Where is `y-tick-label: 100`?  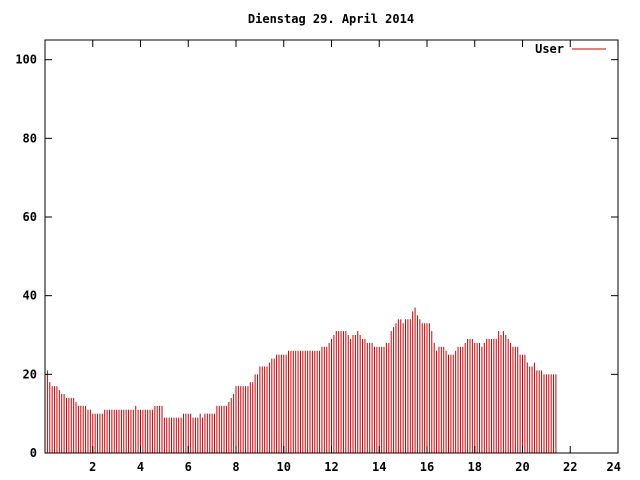
y-tick-label: 100 is located at coordinates (26, 60).